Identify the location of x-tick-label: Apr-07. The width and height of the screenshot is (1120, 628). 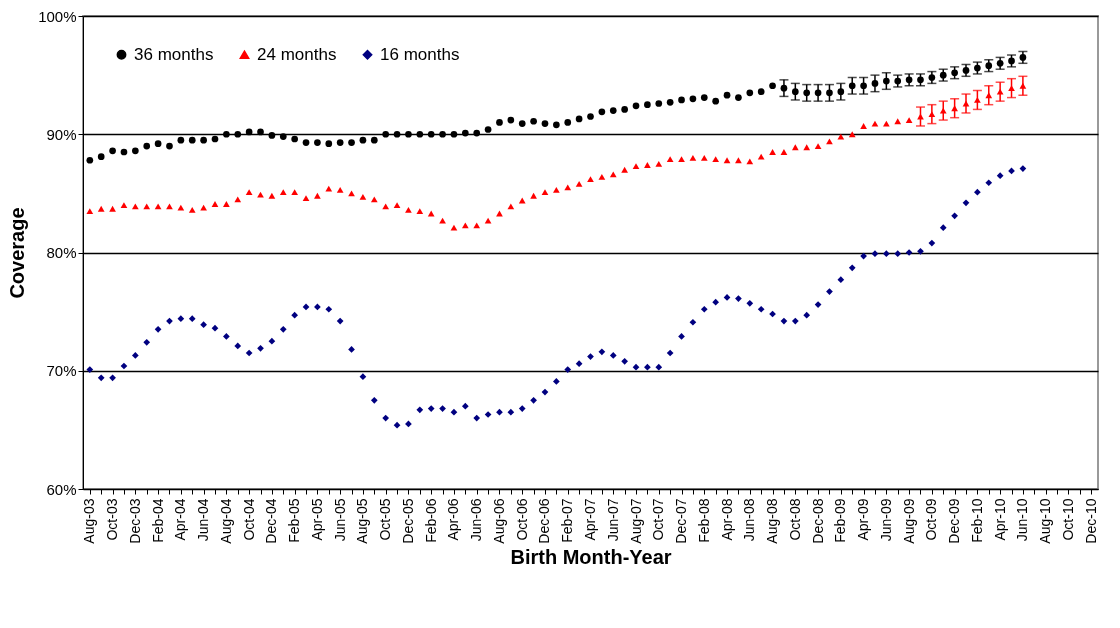
(590, 519).